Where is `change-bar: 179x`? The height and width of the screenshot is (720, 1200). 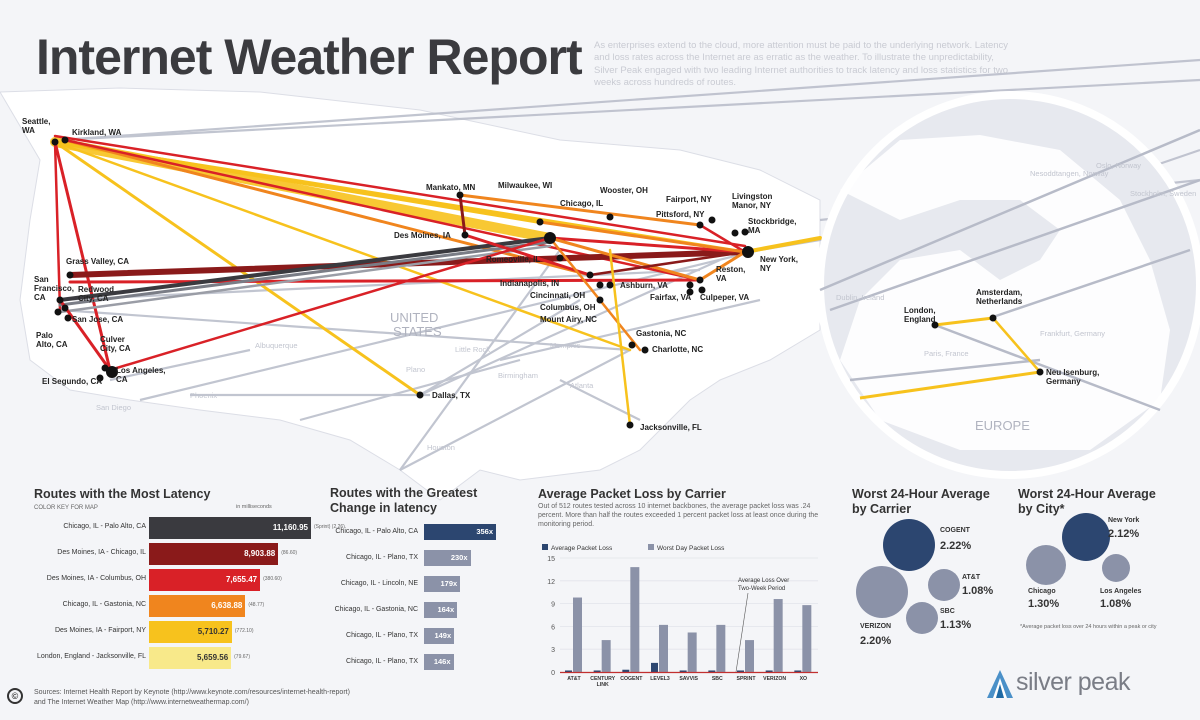
change-bar: 179x is located at coordinates (442, 584).